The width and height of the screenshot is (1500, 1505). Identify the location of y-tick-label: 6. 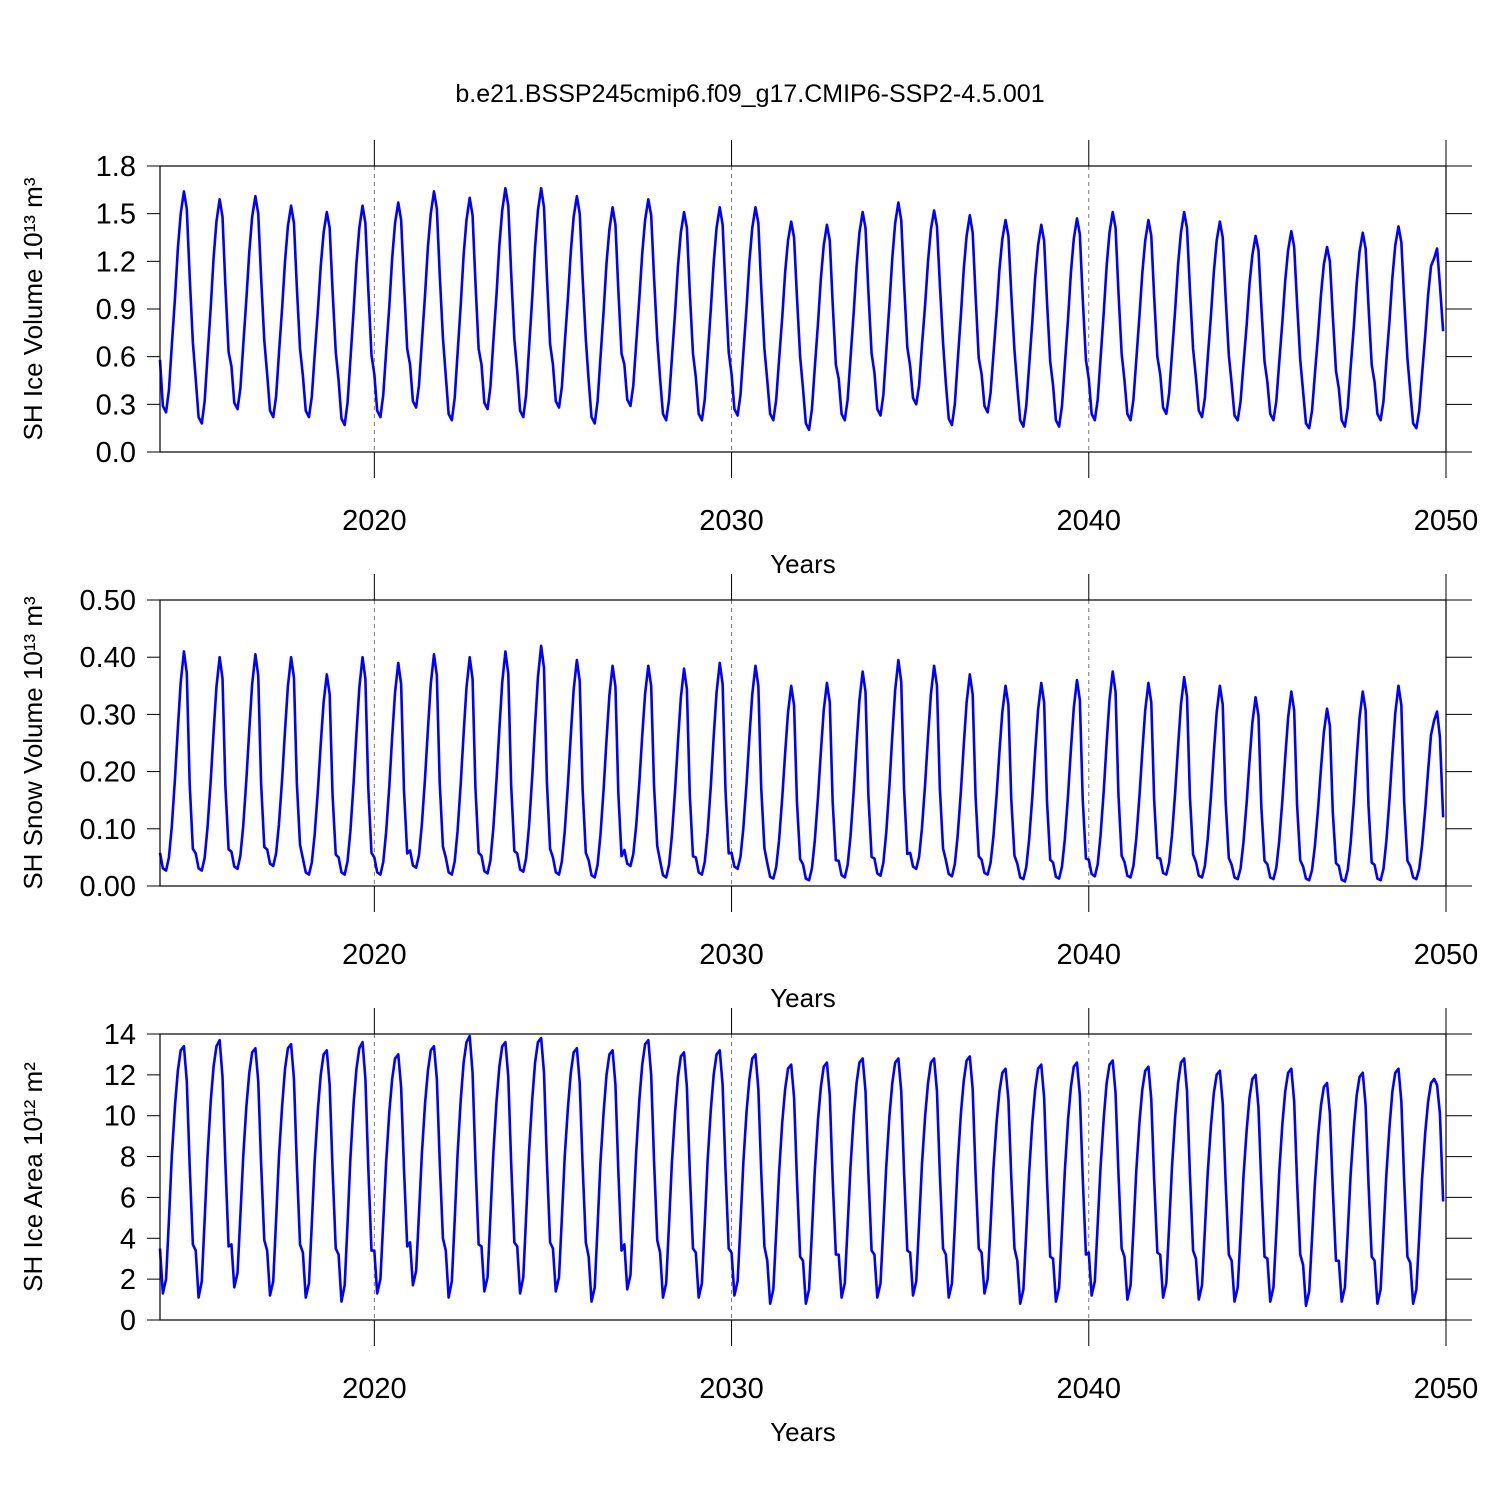
(128, 1198).